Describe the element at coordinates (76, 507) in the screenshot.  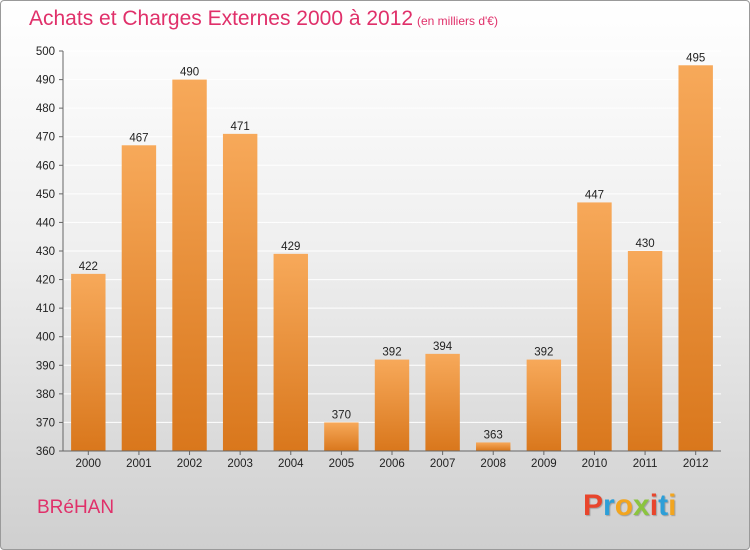
I see `commune-name: BRéHAN` at that location.